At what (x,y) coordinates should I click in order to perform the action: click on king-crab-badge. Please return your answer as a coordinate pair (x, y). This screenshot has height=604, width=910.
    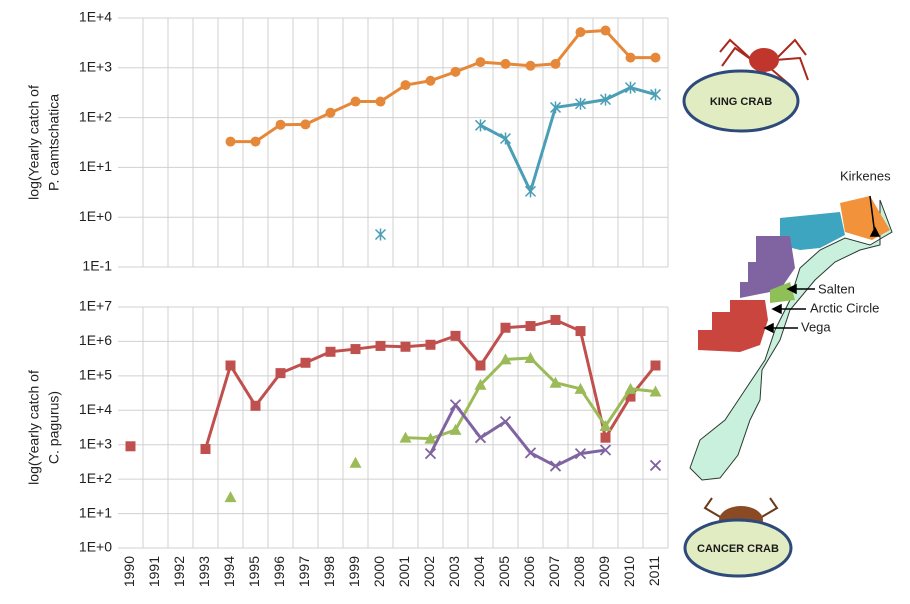
    Looking at the image, I should click on (741, 101).